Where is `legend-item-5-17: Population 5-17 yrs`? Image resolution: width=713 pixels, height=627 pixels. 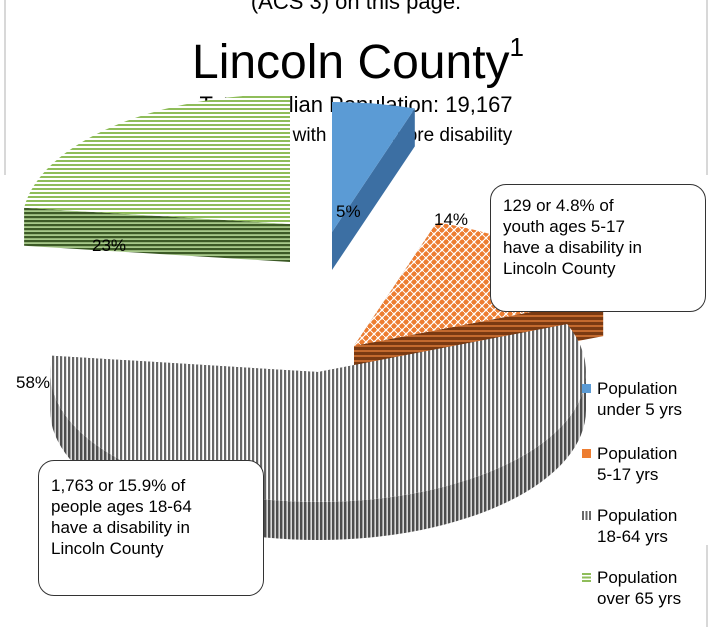 legend-item-5-17: Population 5-17 yrs is located at coordinates (629, 464).